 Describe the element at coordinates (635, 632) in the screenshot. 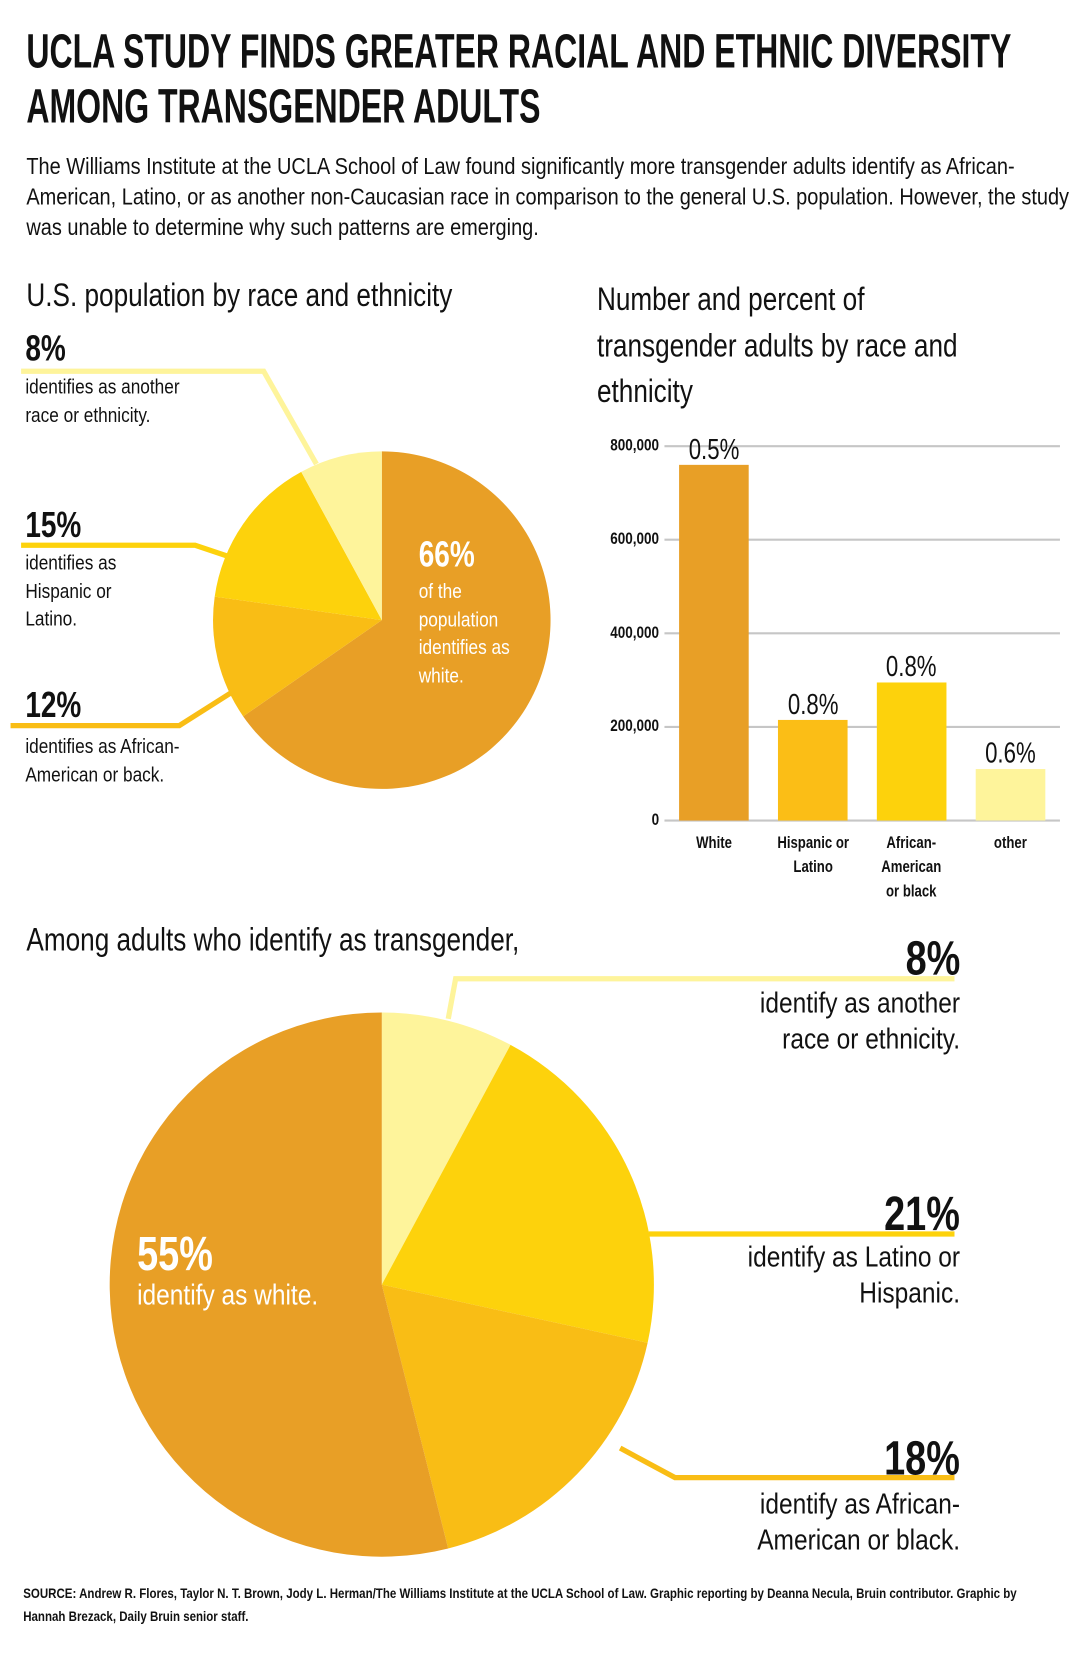

I see `y-tick-label: 400,000` at that location.